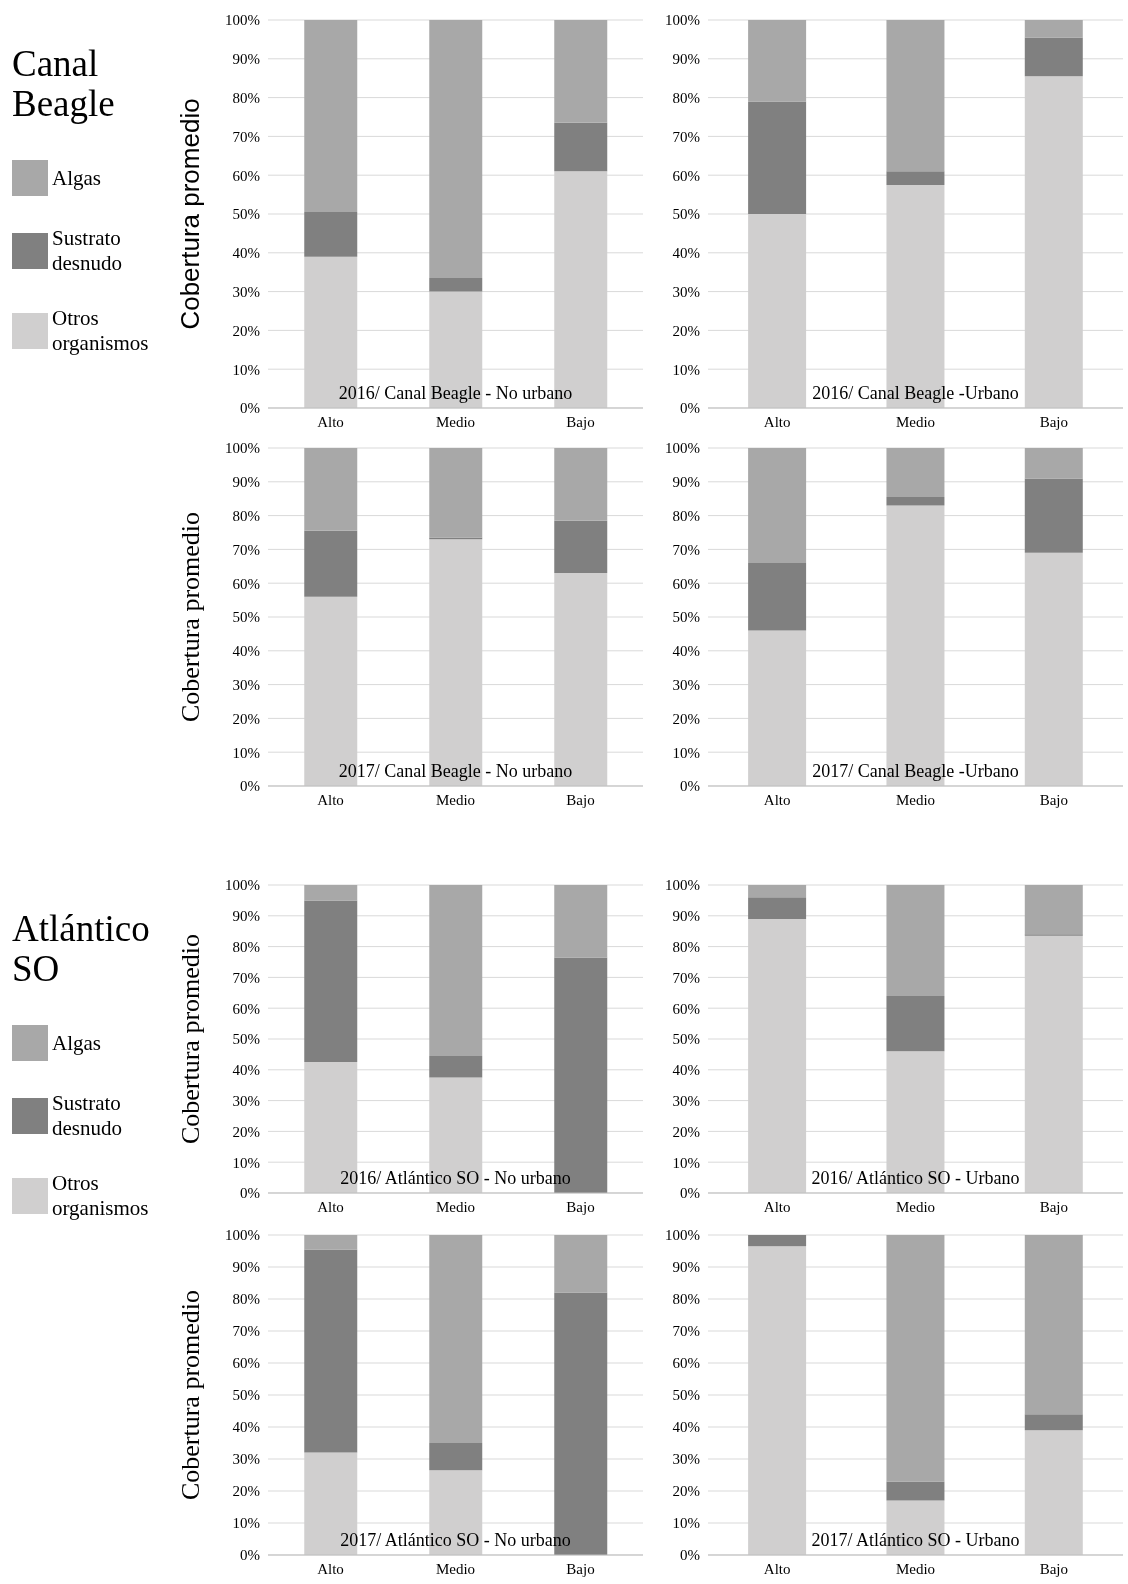  Describe the element at coordinates (455, 771) in the screenshot. I see `text: 2017/ Canal Beagle - No urbano` at that location.